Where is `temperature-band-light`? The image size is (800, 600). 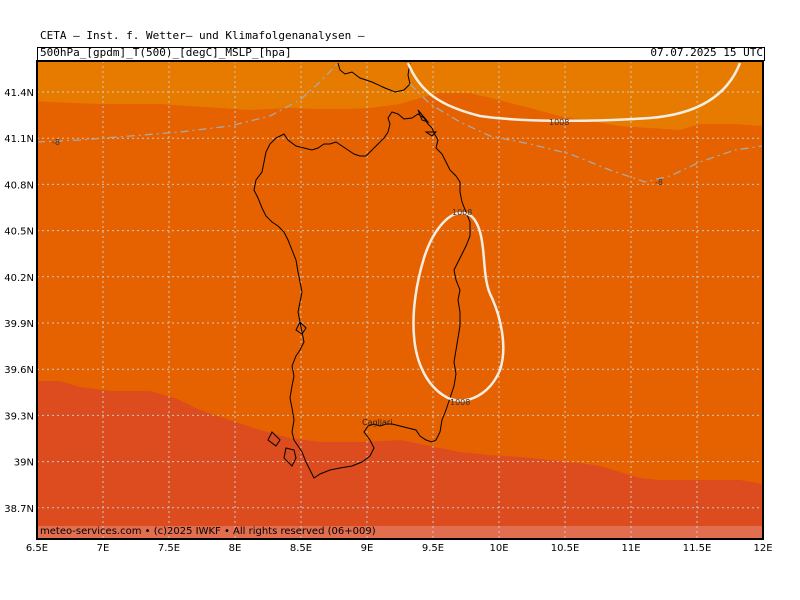
temperature-band-light is located at coordinates (400, 95).